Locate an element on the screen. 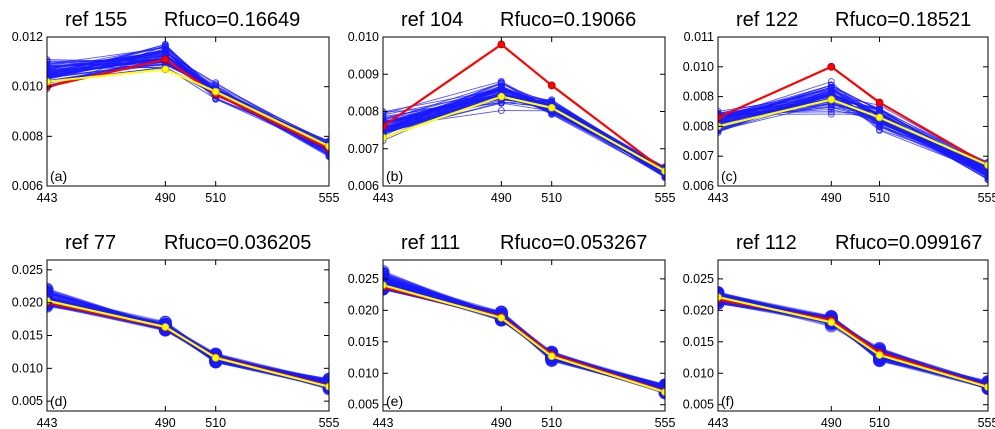 This screenshot has width=995, height=429. x-tick-label: 510 is located at coordinates (215, 422).